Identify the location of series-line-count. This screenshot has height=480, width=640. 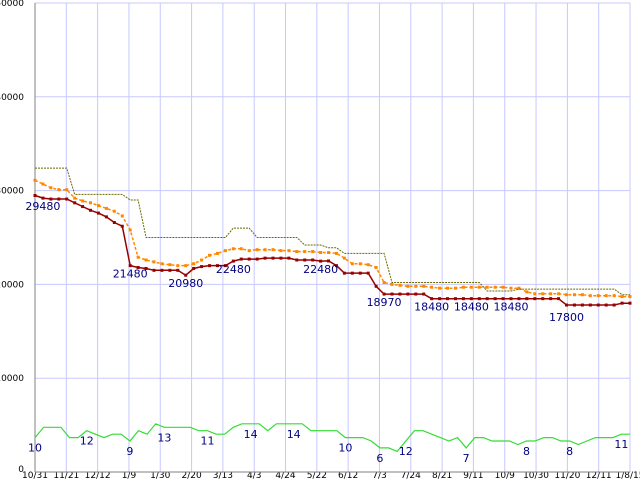
(332, 438).